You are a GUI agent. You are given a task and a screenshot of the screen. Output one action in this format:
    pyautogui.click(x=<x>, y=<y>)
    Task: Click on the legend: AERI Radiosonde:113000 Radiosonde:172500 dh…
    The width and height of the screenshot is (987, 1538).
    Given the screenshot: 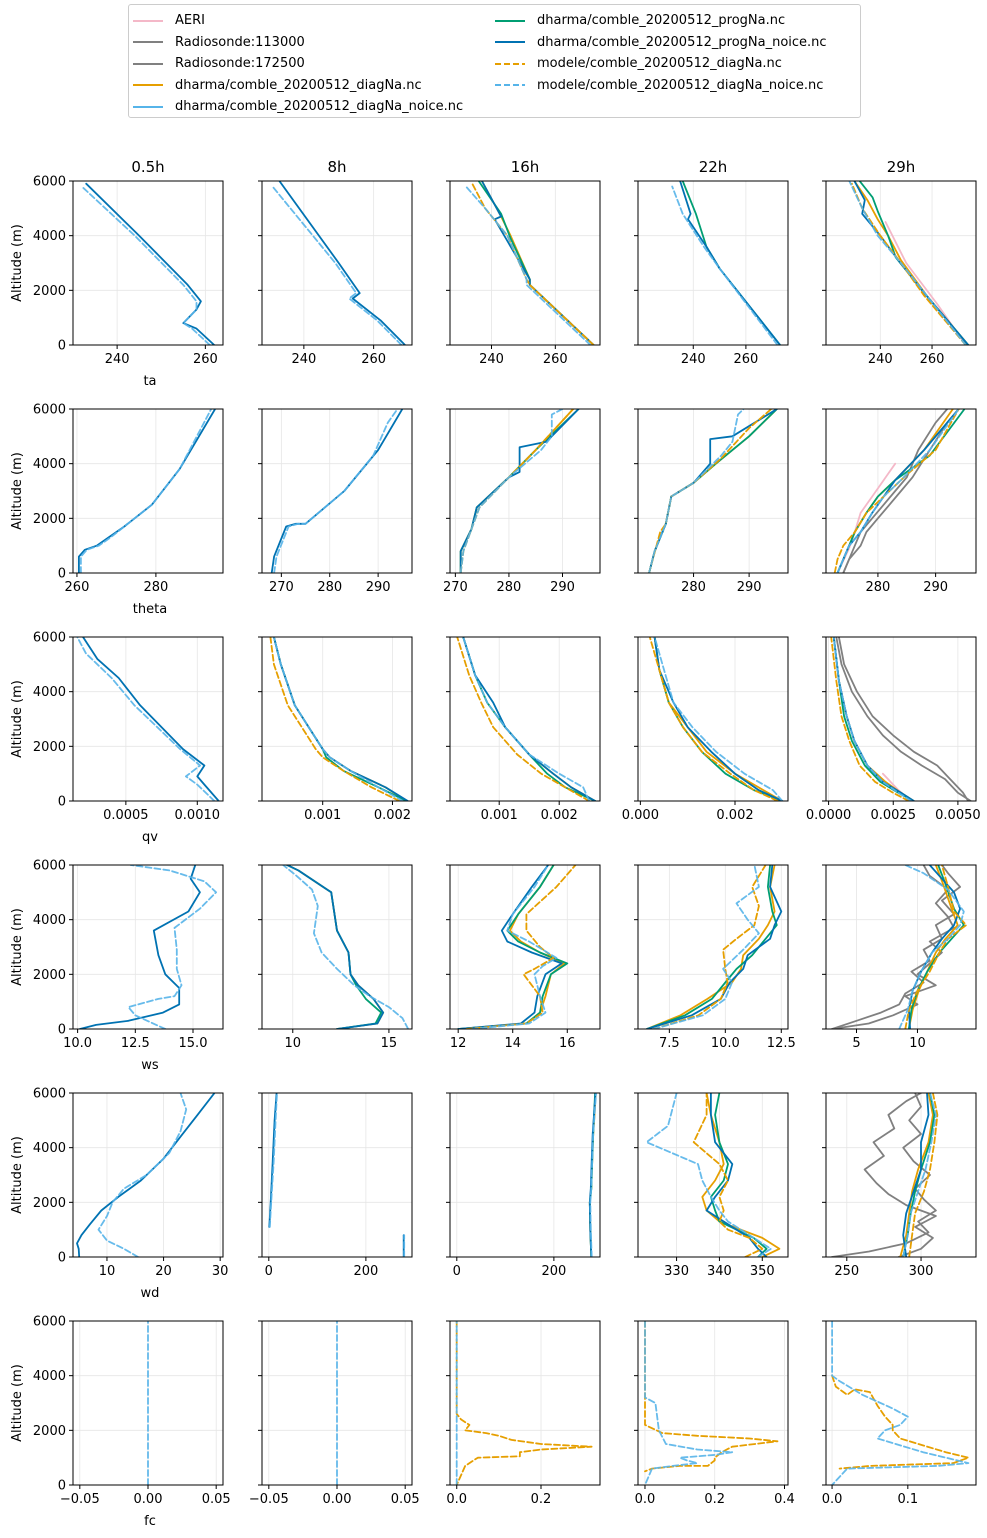 What is the action you would take?
    pyautogui.click(x=494, y=61)
    